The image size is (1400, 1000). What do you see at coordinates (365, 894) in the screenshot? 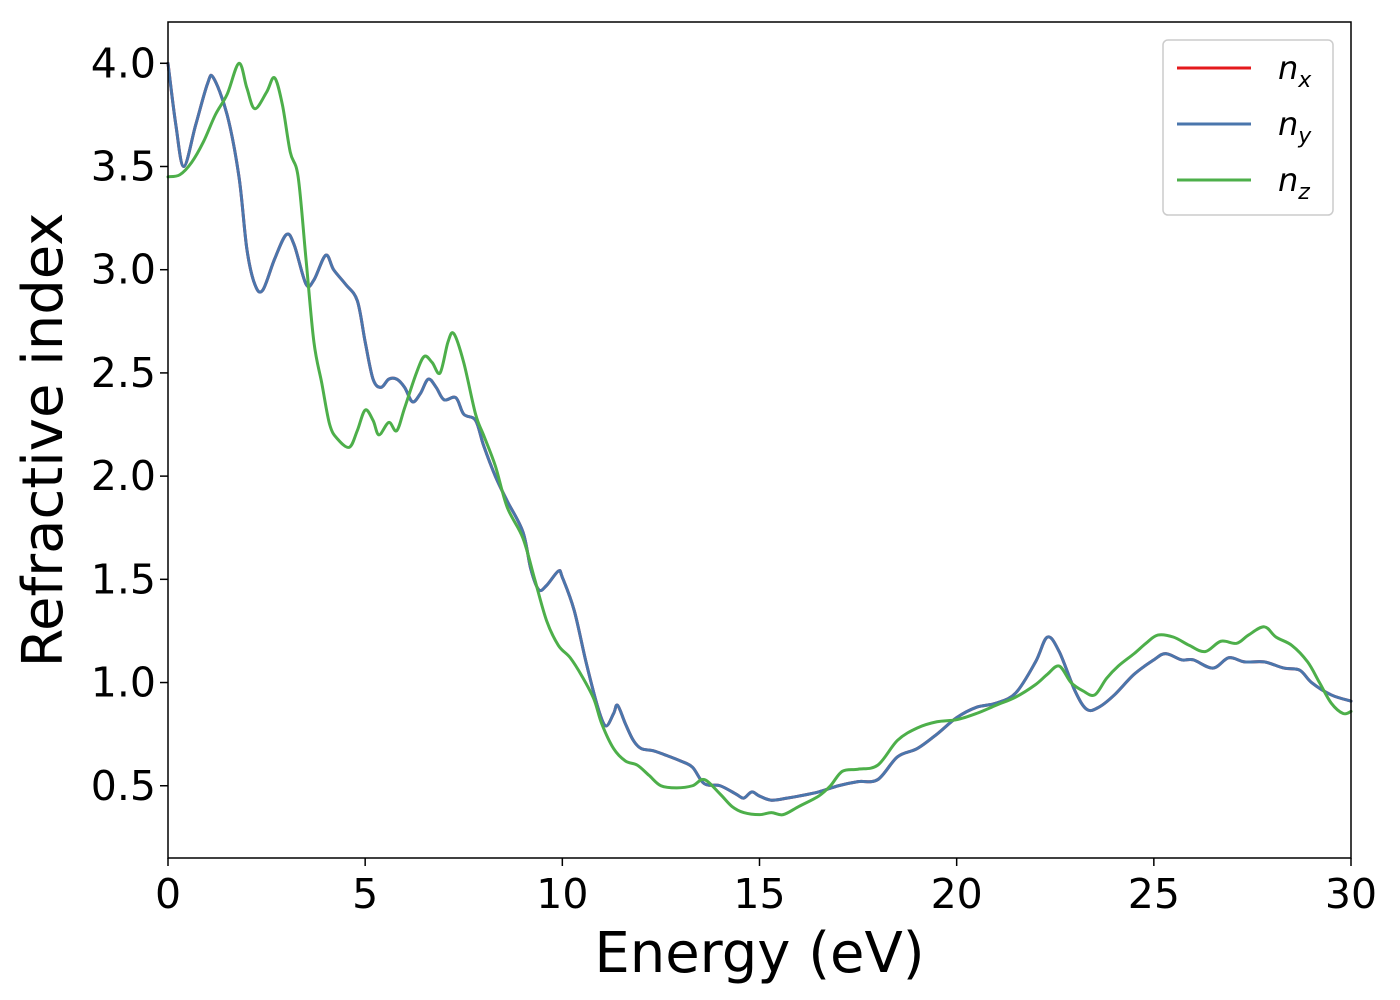
I see `x-tick-label: 5` at bounding box center [365, 894].